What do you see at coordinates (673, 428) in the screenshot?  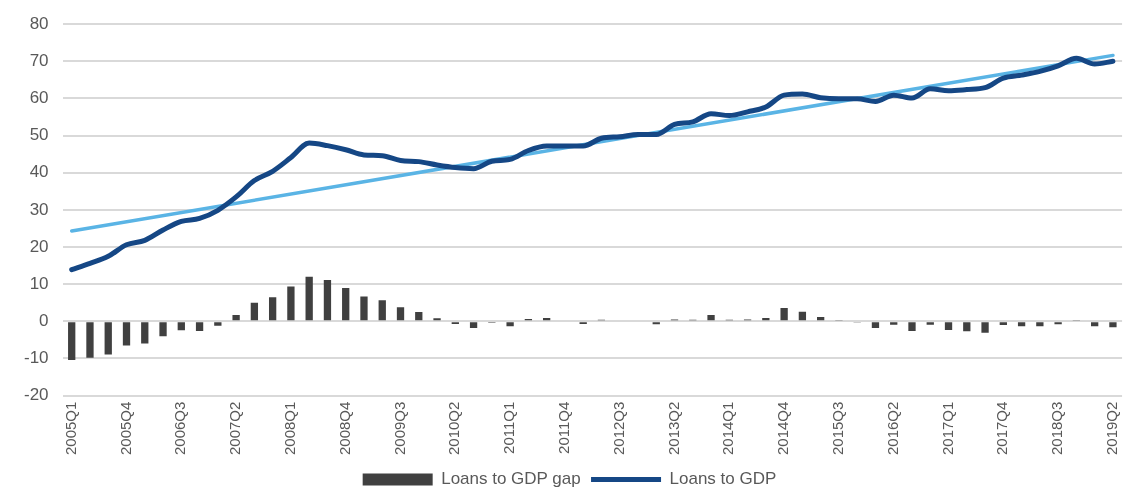 I see `x-tick-label: 2013Q2` at bounding box center [673, 428].